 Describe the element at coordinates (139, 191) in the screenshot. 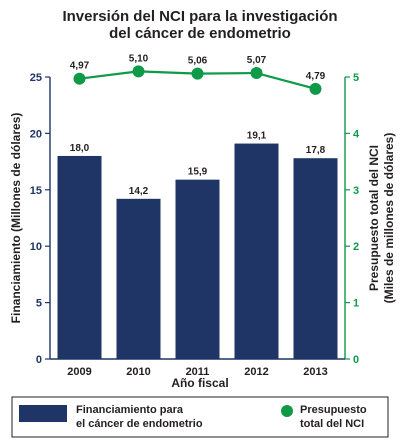

I see `bar-value-label-2010: 14,2` at that location.